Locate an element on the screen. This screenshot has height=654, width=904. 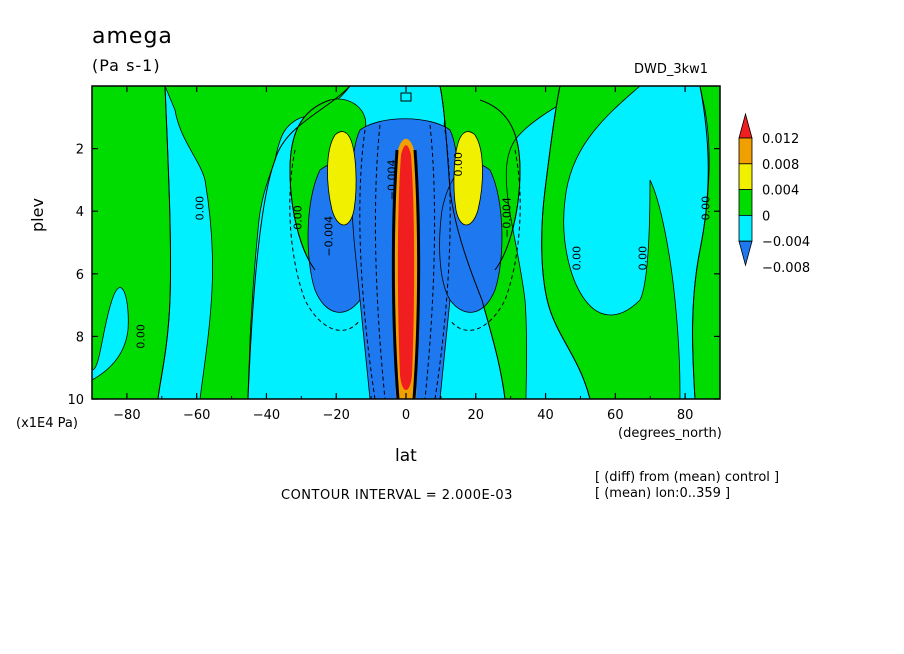
x-tick-label: −40 is located at coordinates (266, 415).